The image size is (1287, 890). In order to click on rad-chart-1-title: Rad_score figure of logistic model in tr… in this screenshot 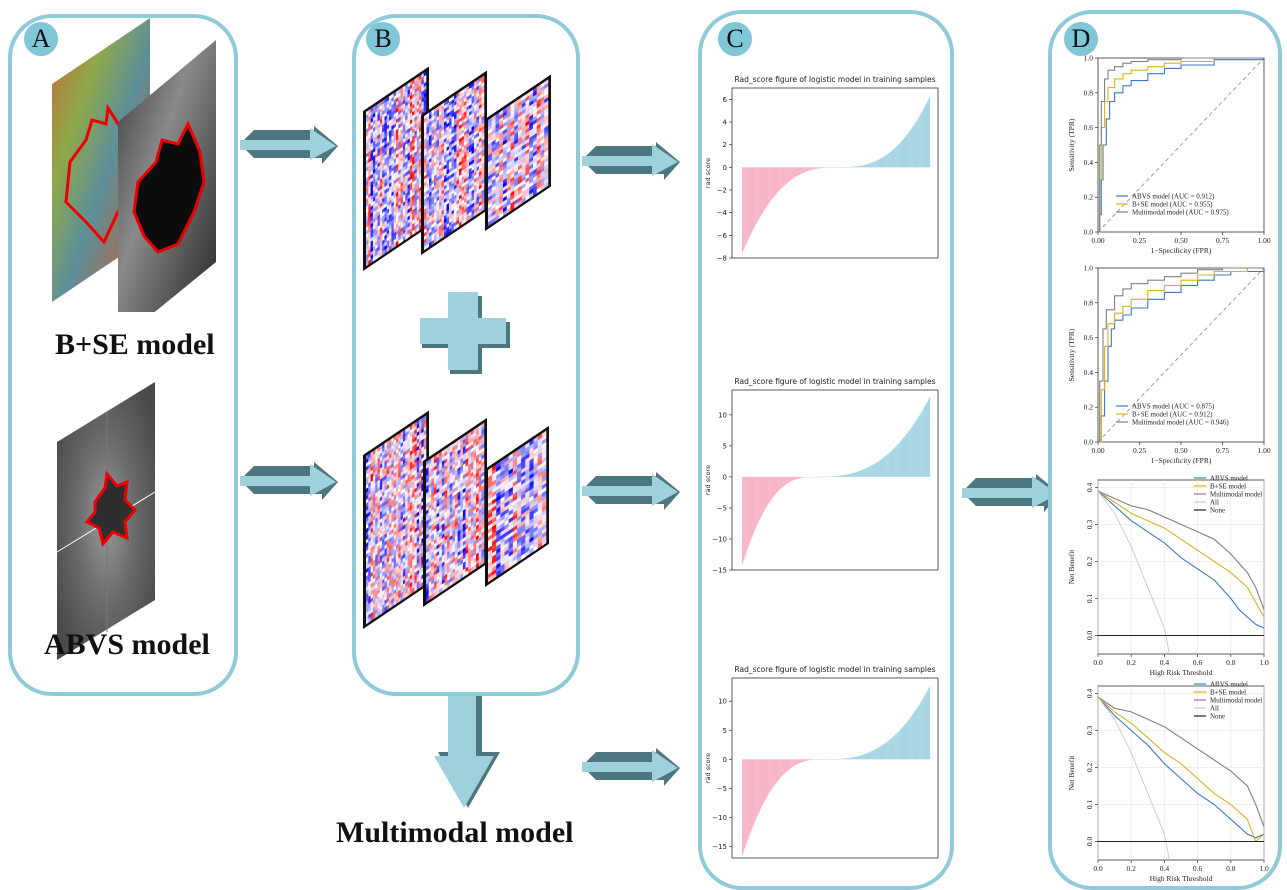, I will do `click(835, 79)`.